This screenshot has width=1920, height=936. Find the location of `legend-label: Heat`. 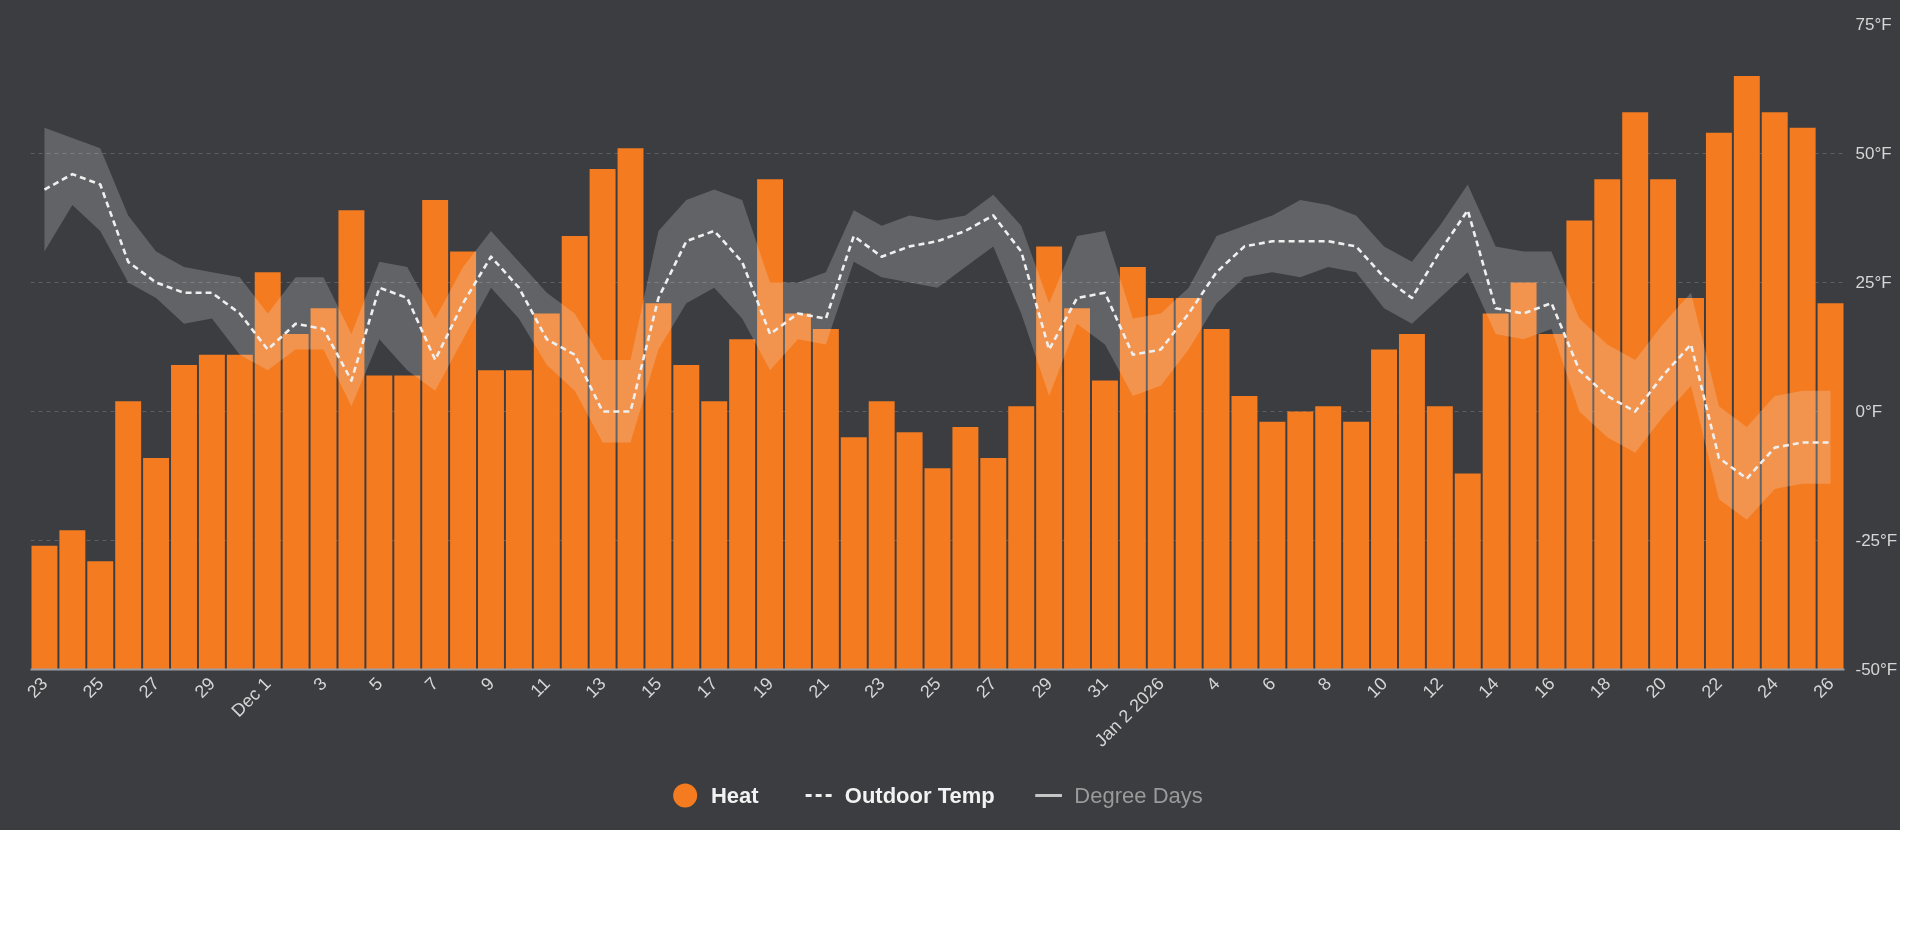

legend-label: Heat is located at coordinates (735, 795).